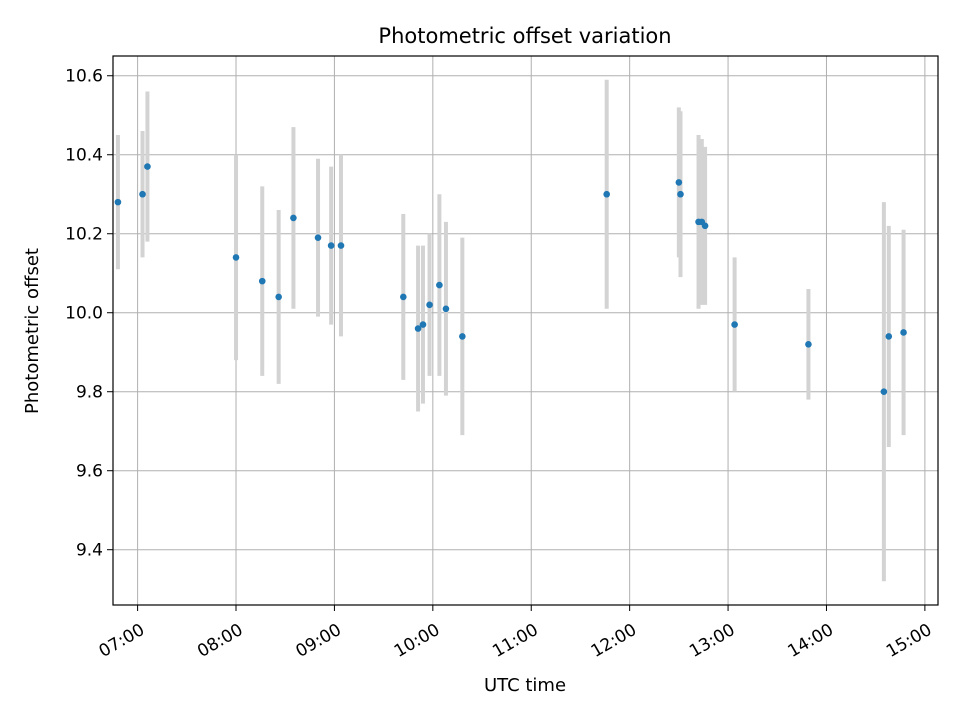  Describe the element at coordinates (84, 235) in the screenshot. I see `y-tick-label: 10.2` at that location.